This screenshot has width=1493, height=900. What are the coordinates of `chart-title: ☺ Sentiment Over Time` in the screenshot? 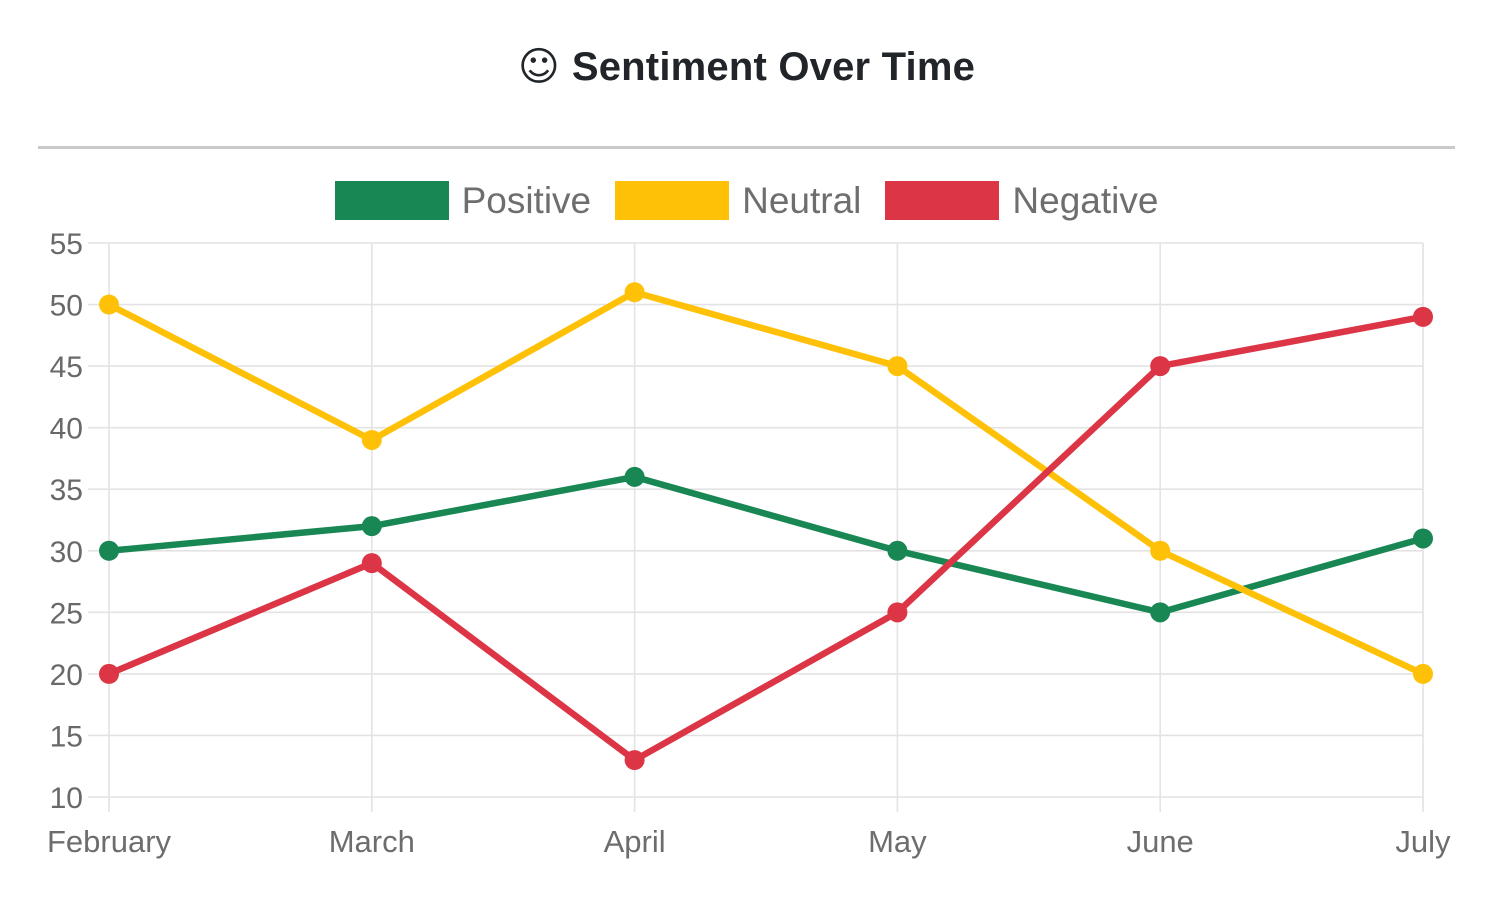 It's located at (746, 67).